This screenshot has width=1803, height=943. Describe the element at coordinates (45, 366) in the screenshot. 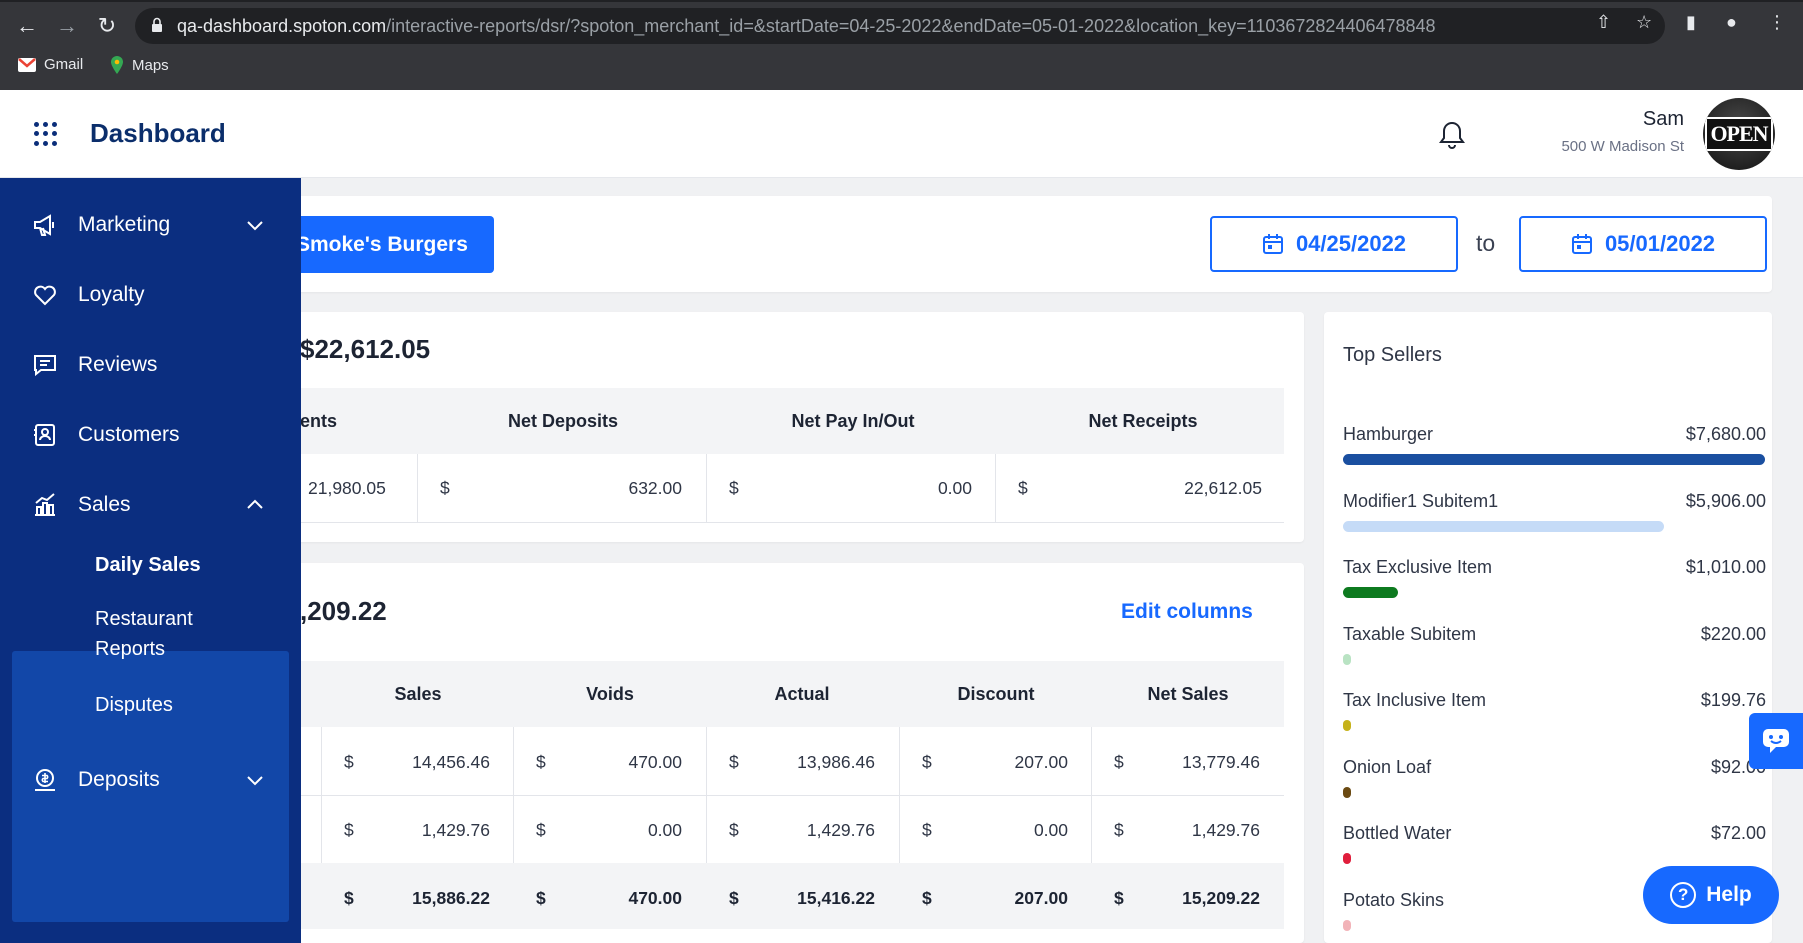

I see `chat-bubble-icon` at that location.